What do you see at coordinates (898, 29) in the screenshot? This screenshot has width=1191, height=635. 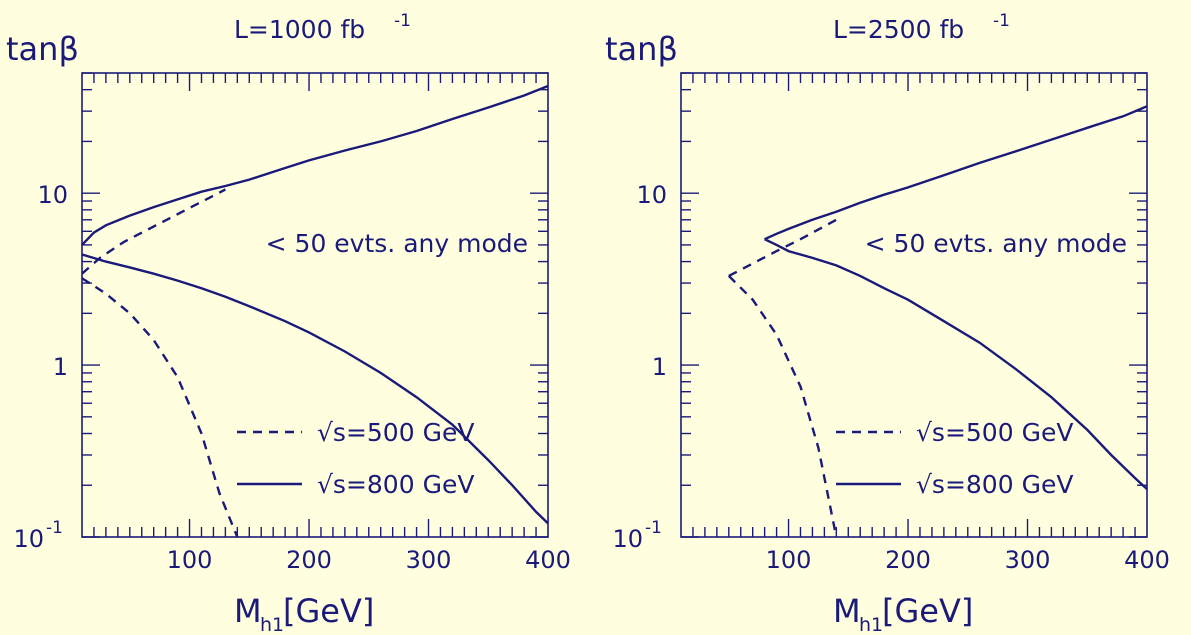 I see `chart-title: L=2500 fb` at bounding box center [898, 29].